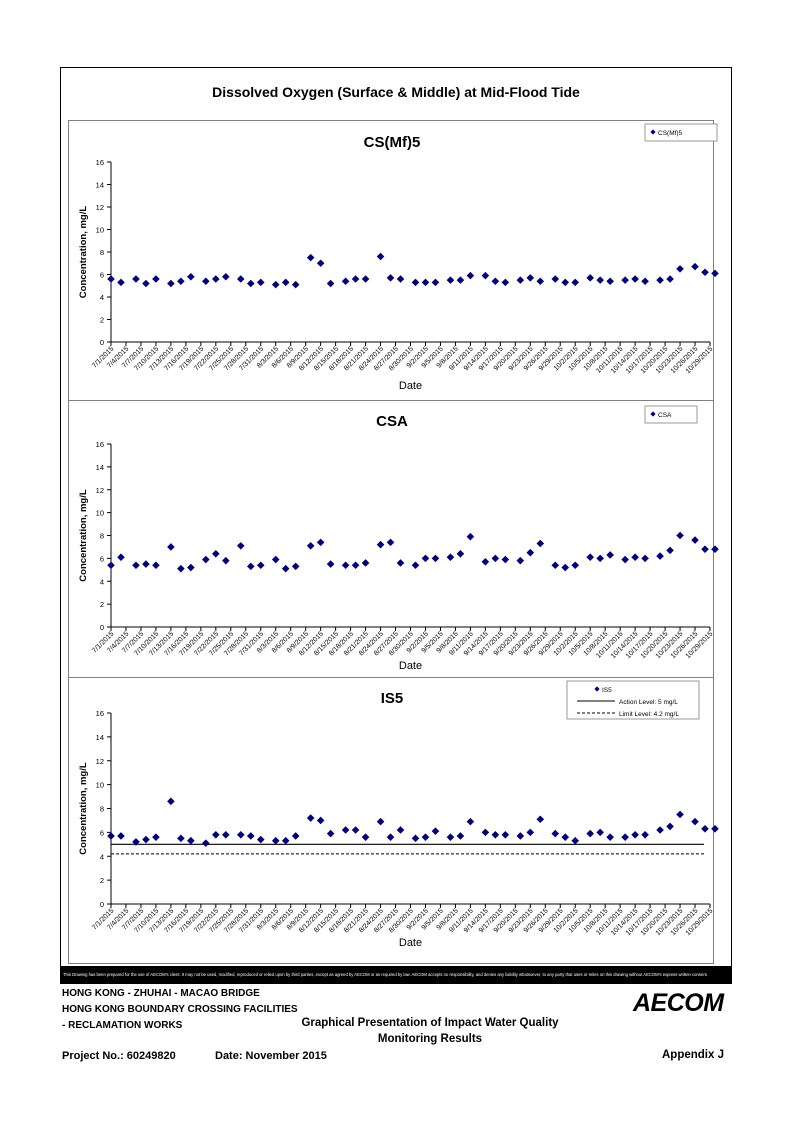 The image size is (794, 1122). What do you see at coordinates (665, 415) in the screenshot?
I see `legend-label: CSA` at bounding box center [665, 415].